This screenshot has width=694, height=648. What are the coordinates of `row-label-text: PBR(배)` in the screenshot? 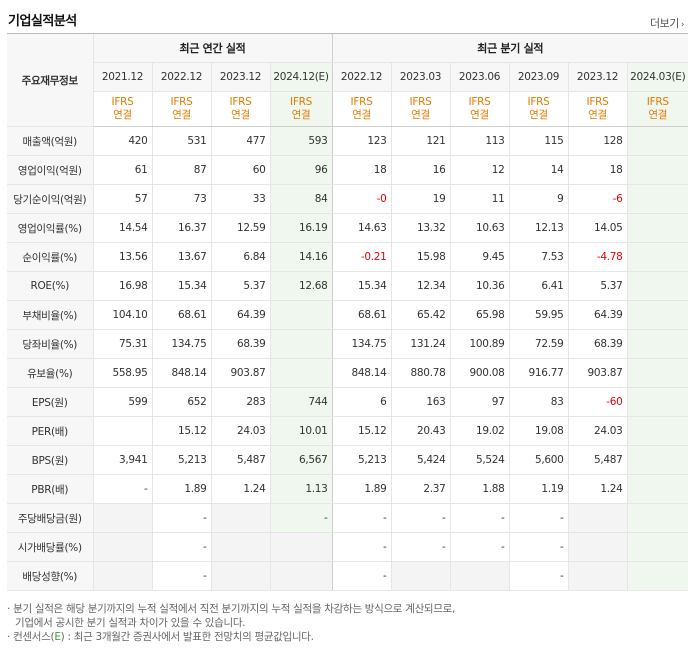 It's located at (50, 489).